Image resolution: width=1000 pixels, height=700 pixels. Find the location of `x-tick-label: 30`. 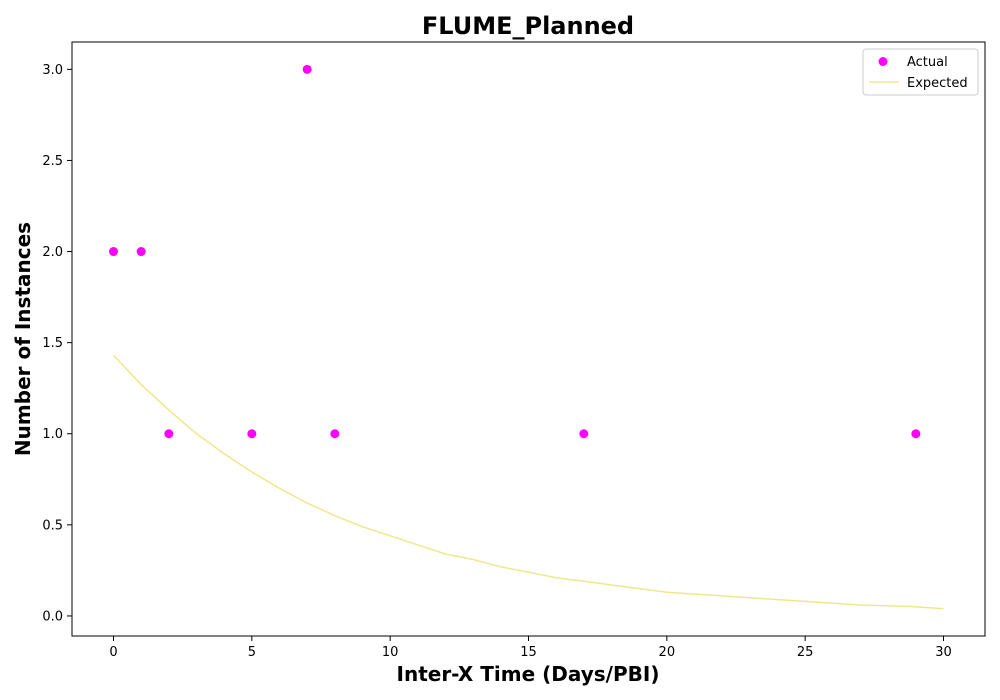

x-tick-label: 30 is located at coordinates (943, 652).